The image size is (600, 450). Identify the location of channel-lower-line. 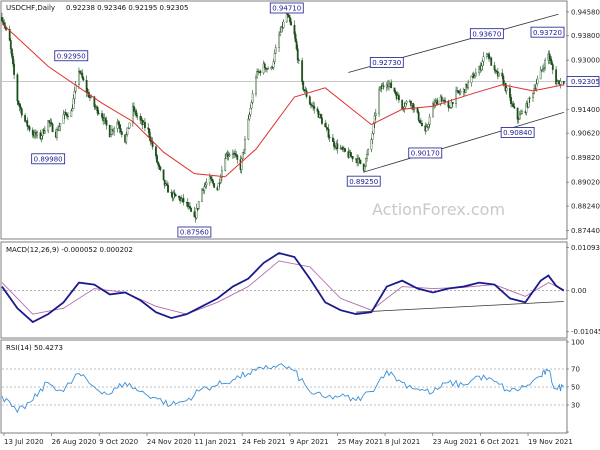
(463, 142).